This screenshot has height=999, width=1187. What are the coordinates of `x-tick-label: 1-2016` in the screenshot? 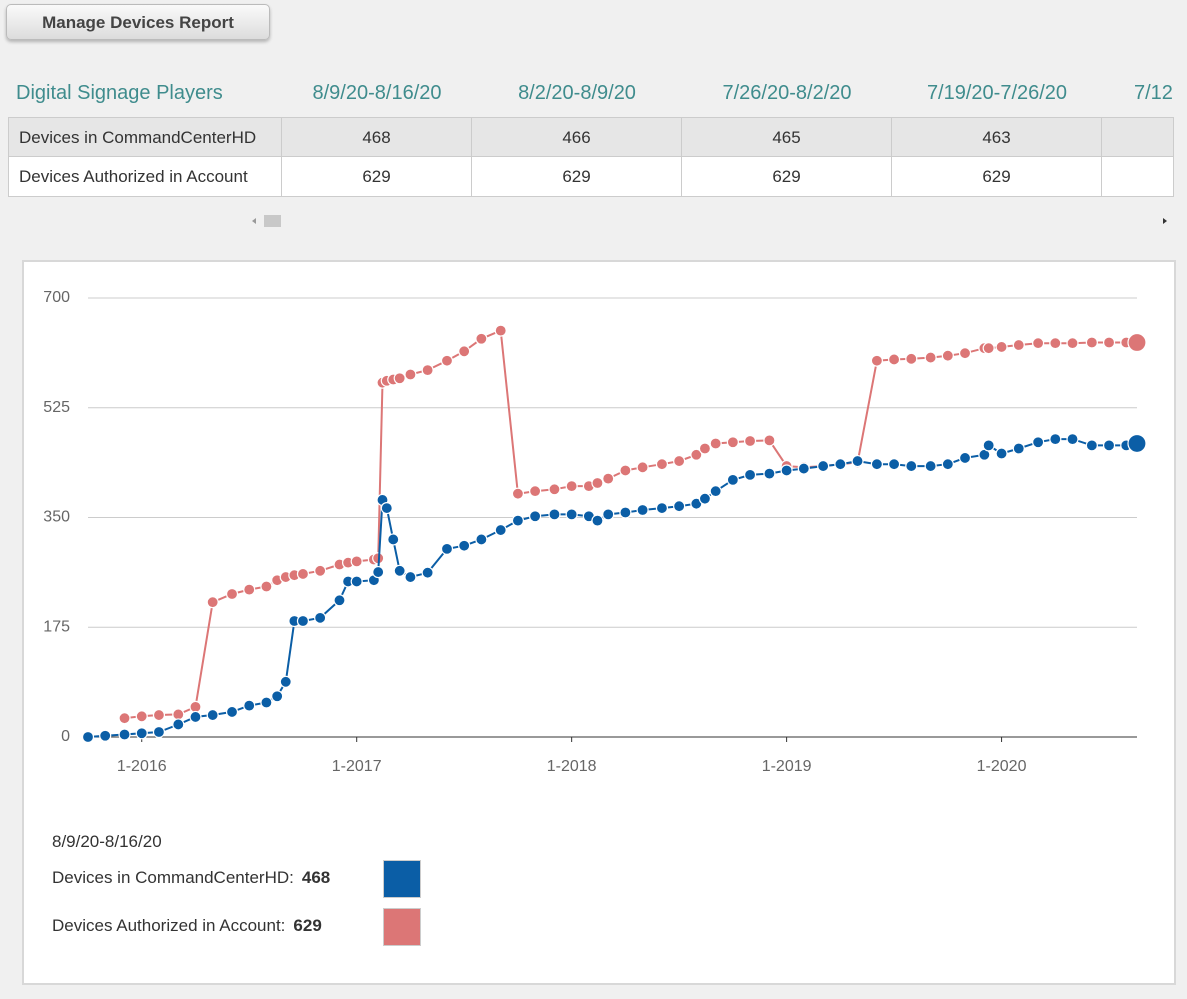 It's located at (142, 766).